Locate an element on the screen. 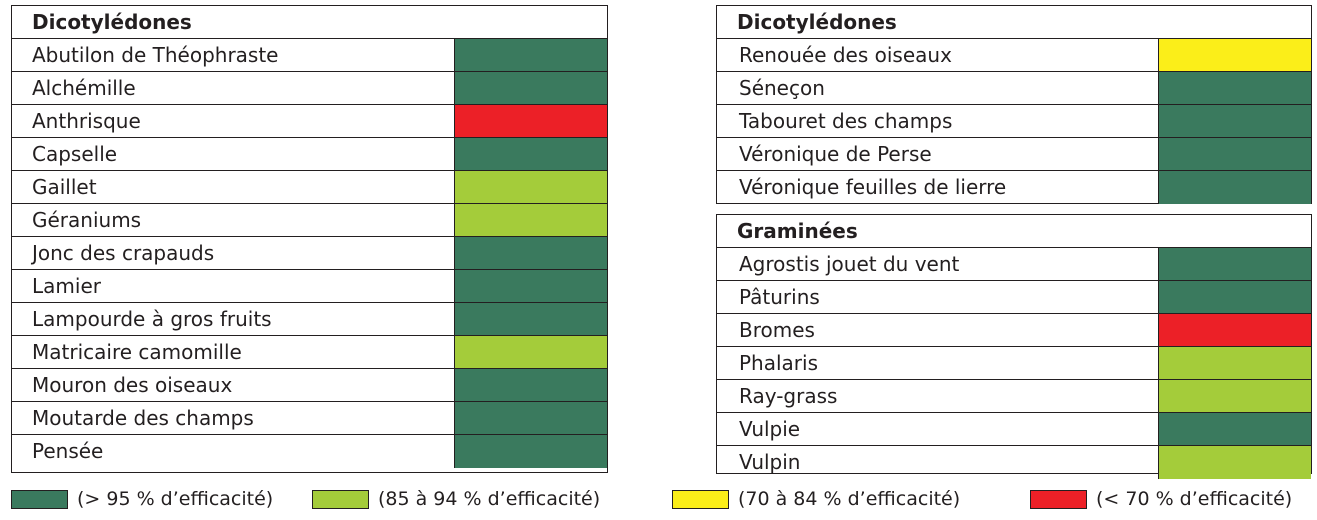  table-row: Séneçon is located at coordinates (1014, 88).